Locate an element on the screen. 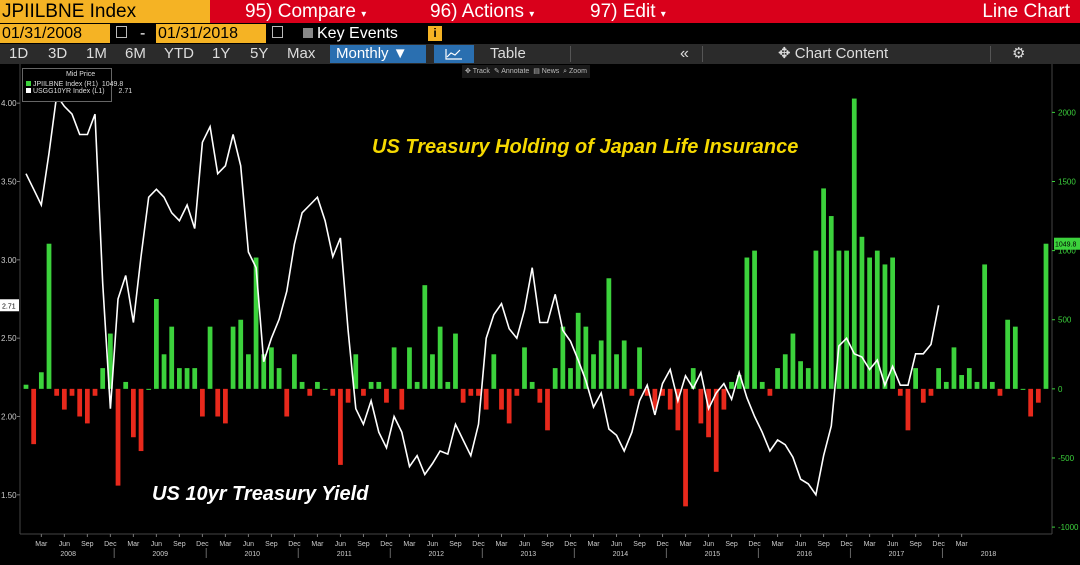  end-date-field: 01/31/2018 is located at coordinates (211, 33).